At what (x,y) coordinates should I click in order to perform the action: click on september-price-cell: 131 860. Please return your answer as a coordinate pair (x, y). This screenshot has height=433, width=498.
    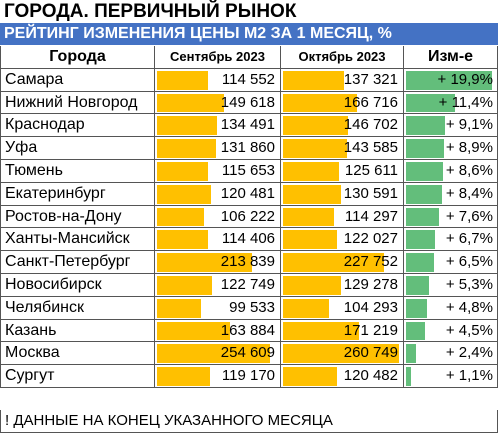
    Looking at the image, I should click on (218, 148).